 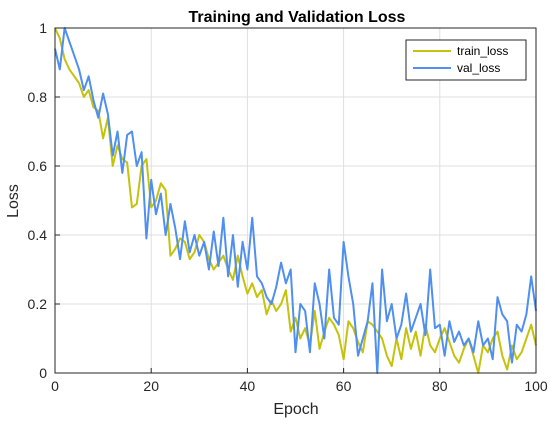 What do you see at coordinates (248, 386) in the screenshot?
I see `x-tick-label-2: 40` at bounding box center [248, 386].